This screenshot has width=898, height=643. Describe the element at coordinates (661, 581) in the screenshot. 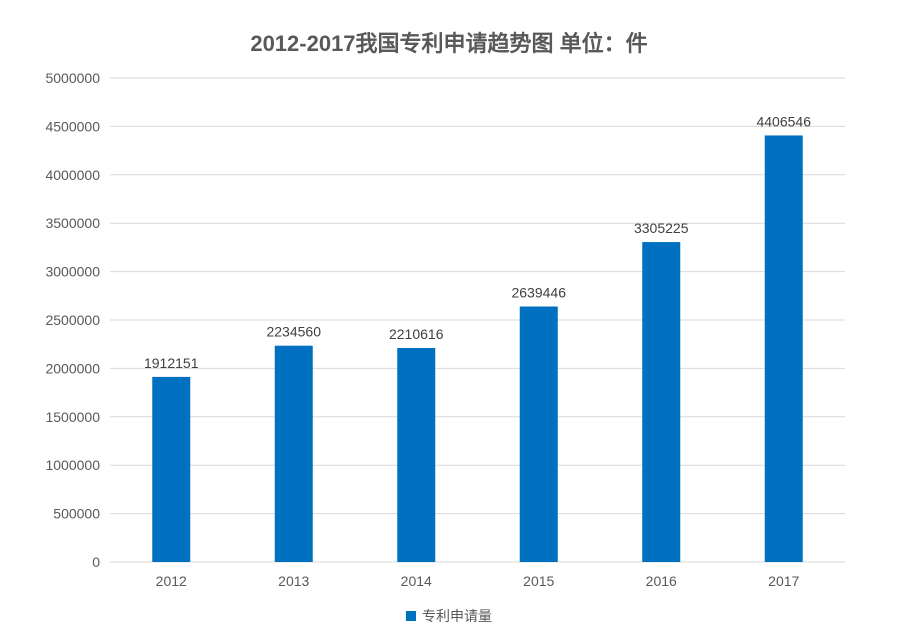

I see `x-tick-label: 2016` at that location.